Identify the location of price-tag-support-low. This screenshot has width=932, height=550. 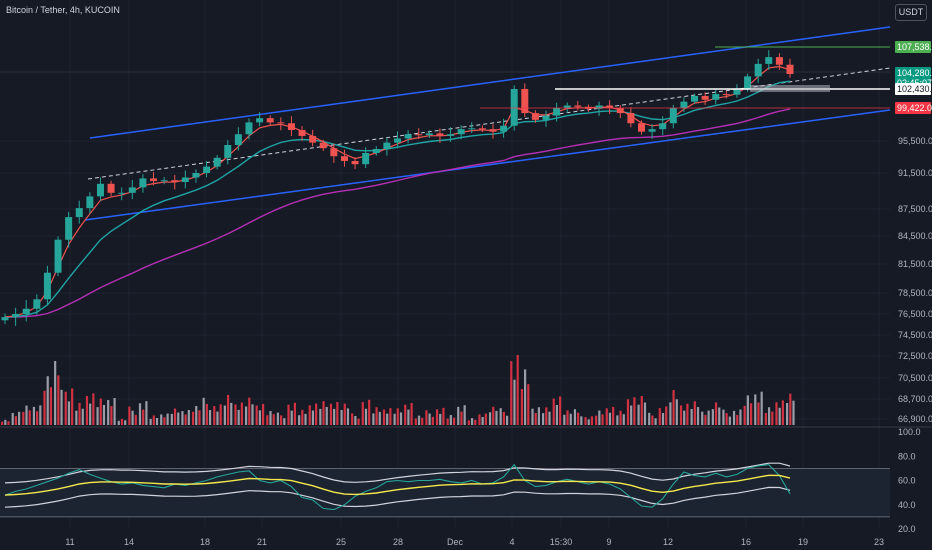
(913, 108).